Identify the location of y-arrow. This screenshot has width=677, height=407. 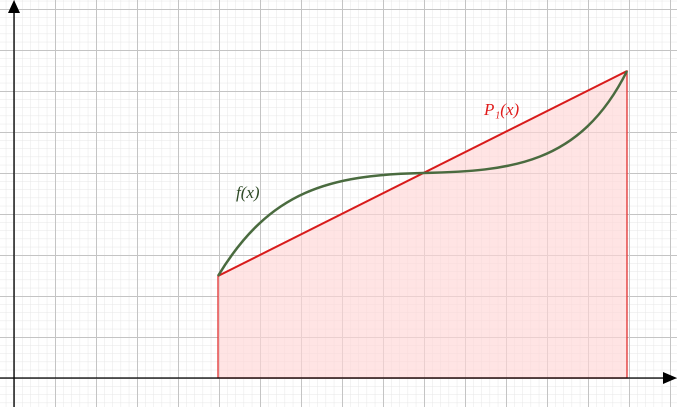
(14, 6).